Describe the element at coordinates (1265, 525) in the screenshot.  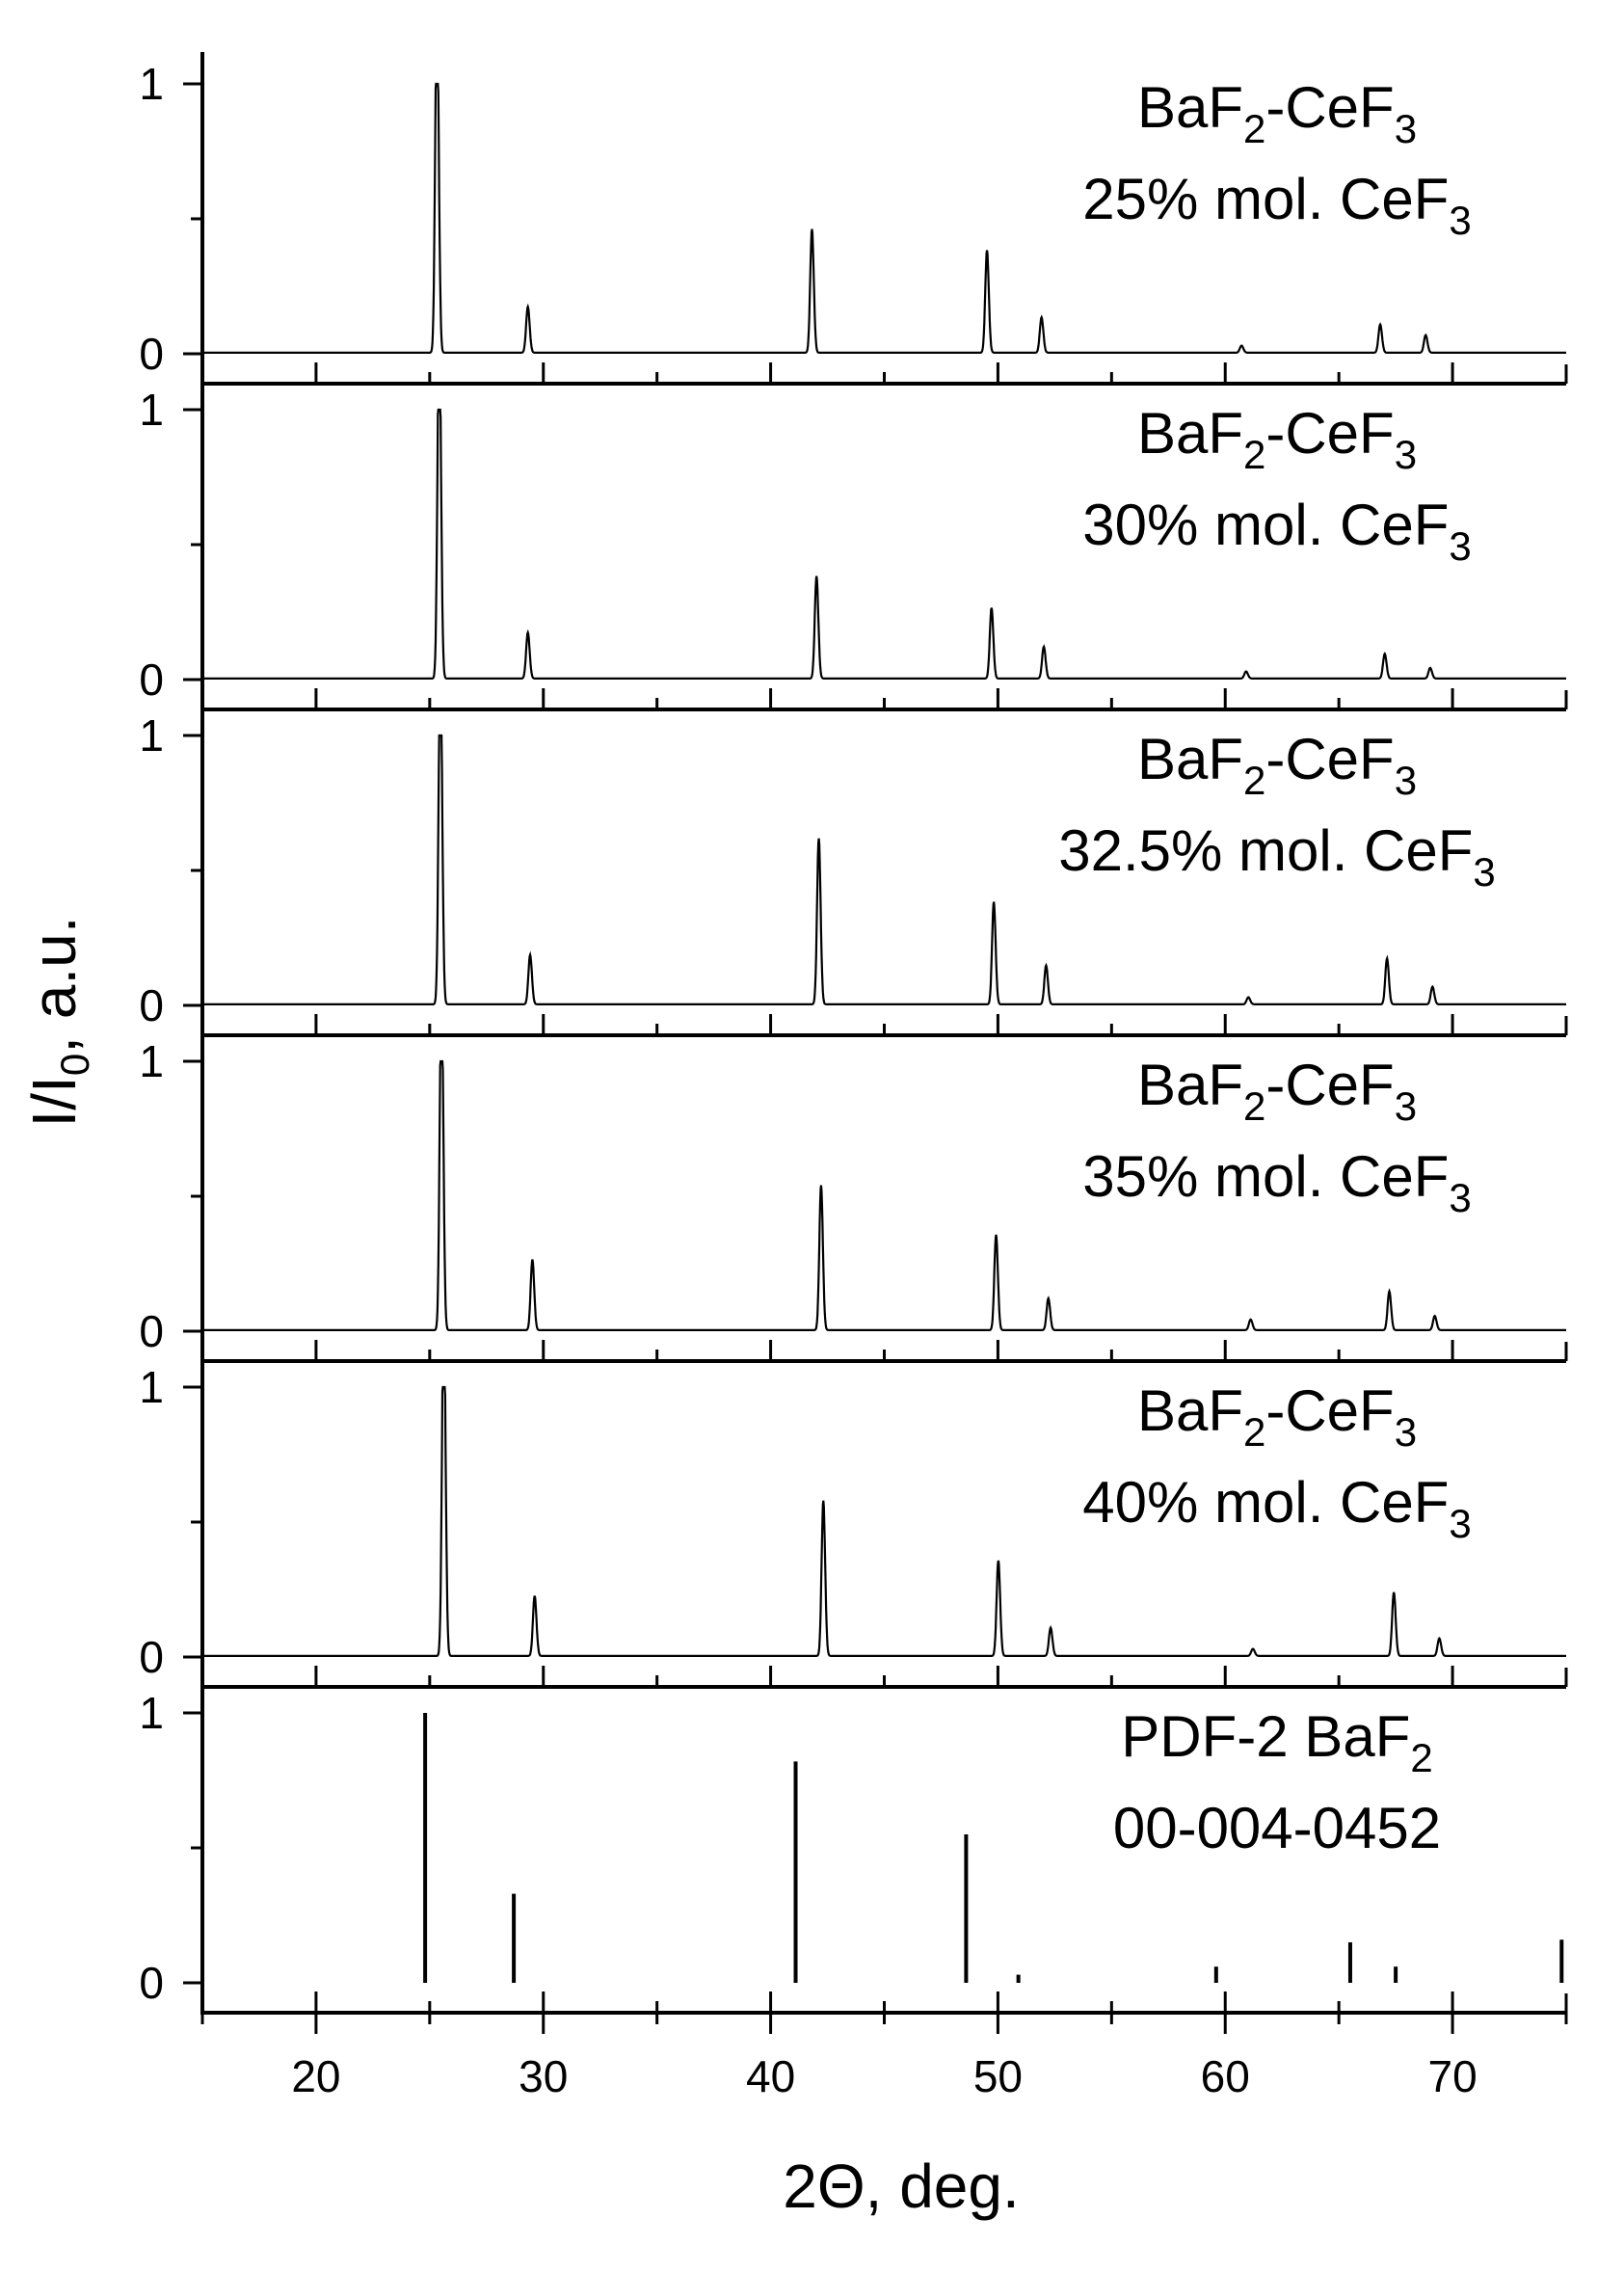
I see `label-text: 30% mol. CeF` at that location.